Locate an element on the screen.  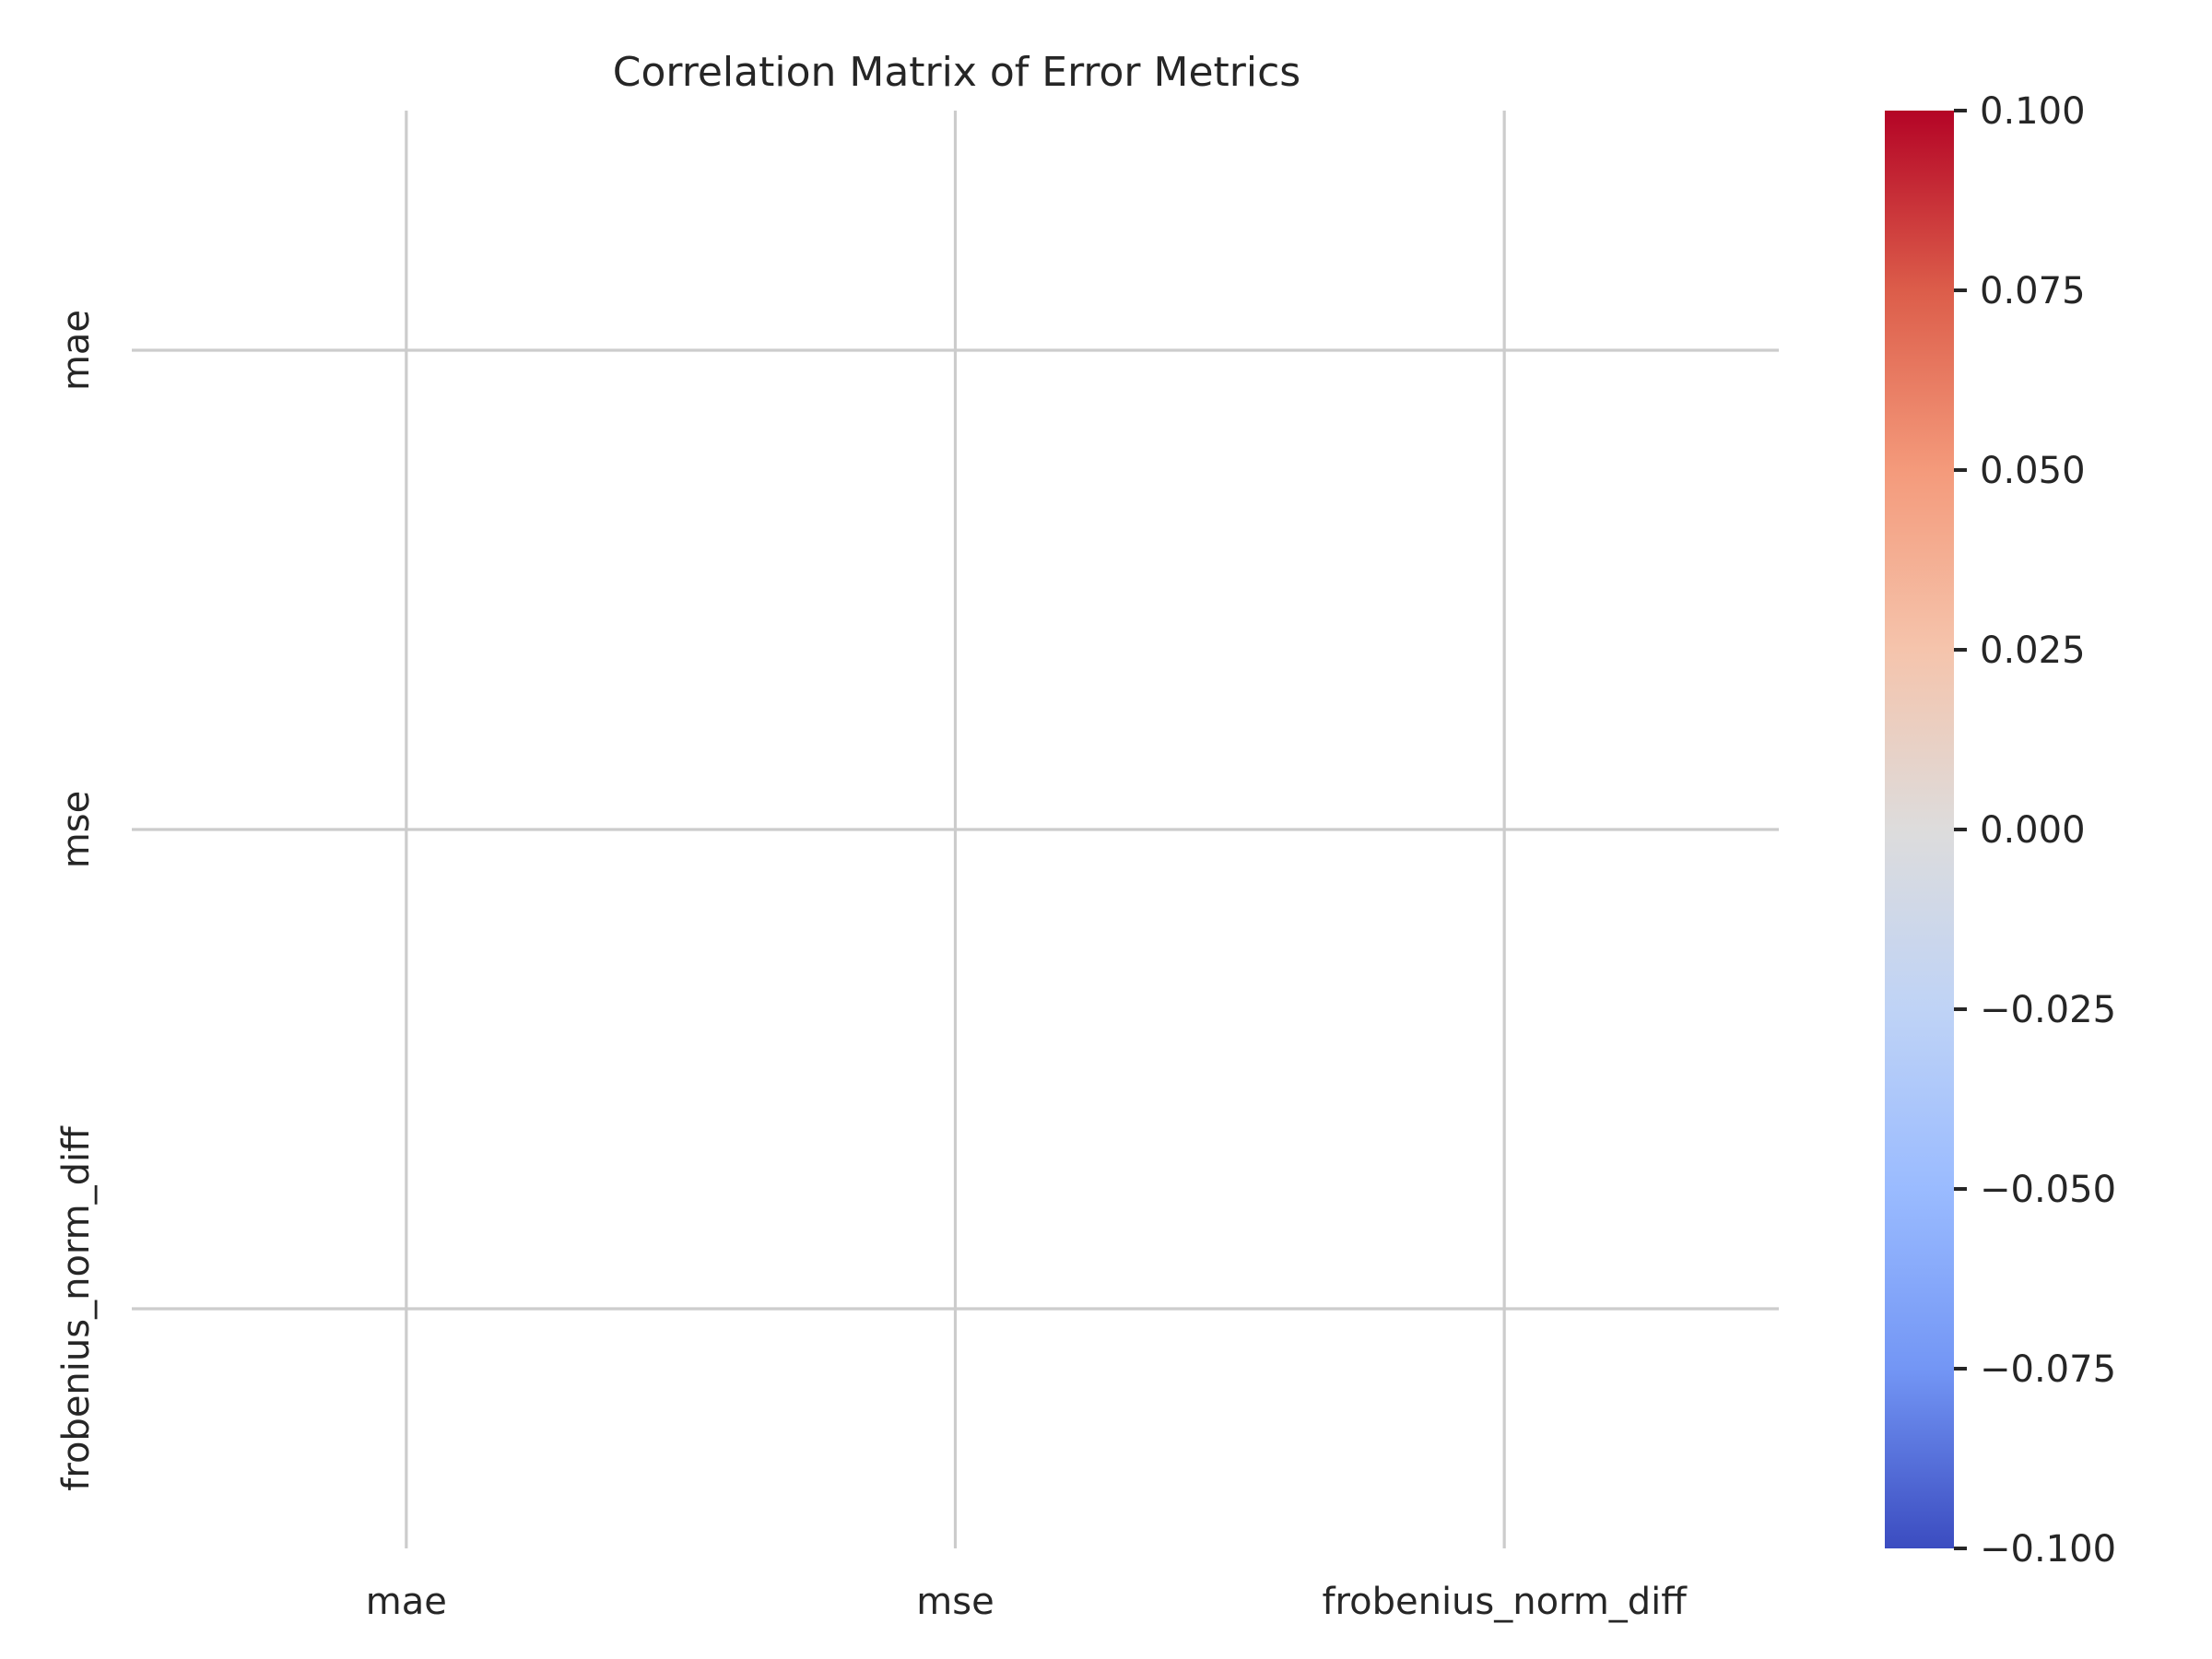
y-tick-label: mae is located at coordinates (76, 350).